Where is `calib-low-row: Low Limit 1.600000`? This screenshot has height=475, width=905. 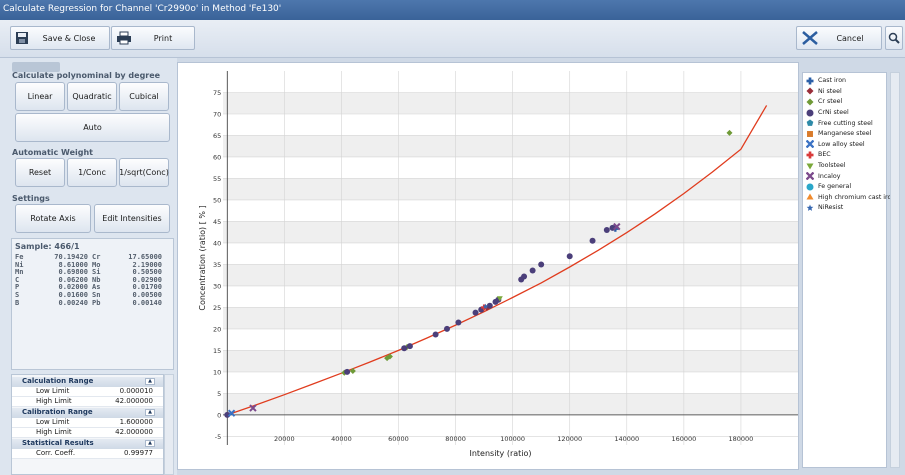 calib-low-row: Low Limit 1.600000 is located at coordinates (87, 423).